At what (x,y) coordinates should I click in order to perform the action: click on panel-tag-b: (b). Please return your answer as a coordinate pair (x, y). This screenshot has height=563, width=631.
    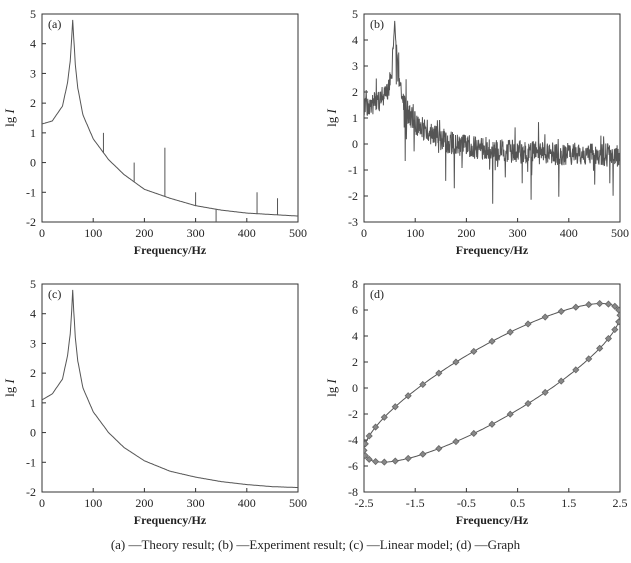
    Looking at the image, I should click on (377, 24).